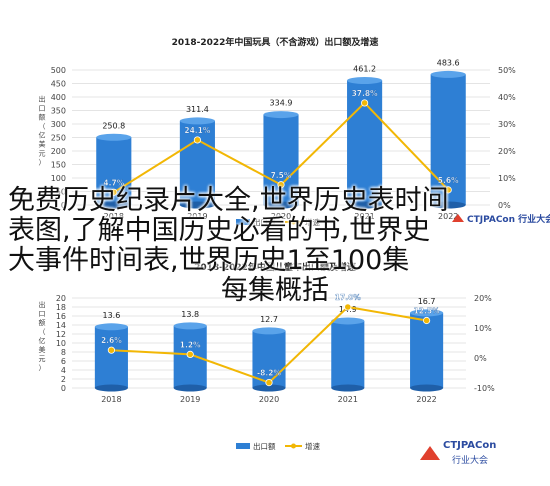 This screenshot has height=486, width=550. What do you see at coordinates (507, 124) in the screenshot?
I see `y-right-tick-label: 30%` at bounding box center [507, 124].